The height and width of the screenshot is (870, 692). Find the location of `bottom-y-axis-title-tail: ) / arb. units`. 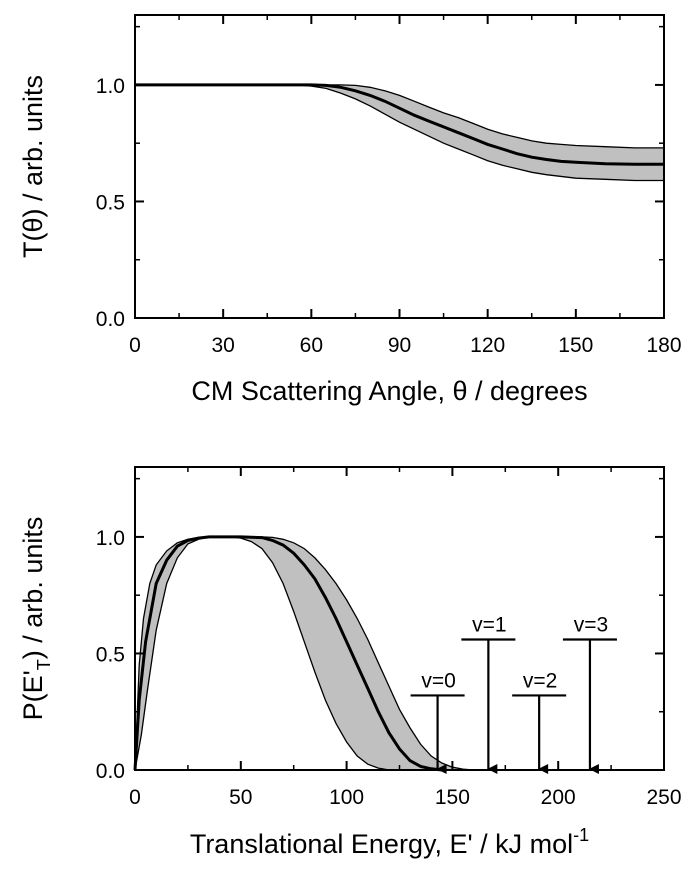

bottom-y-axis-title-tail: ) / arb. units is located at coordinates (33, 588).